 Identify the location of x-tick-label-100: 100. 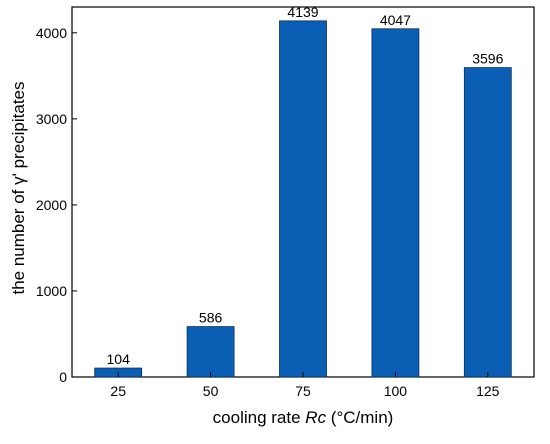
(396, 391).